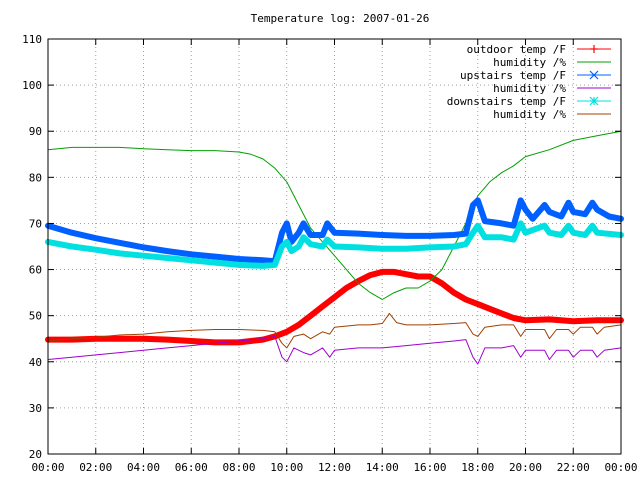  I want to click on y-tick-label: 30, so click(35, 408).